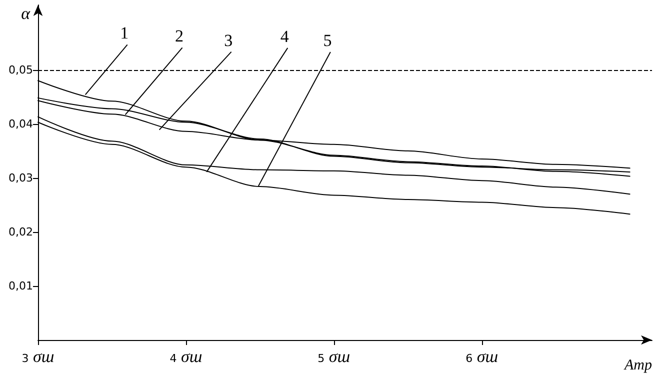 This screenshot has width=668, height=377. What do you see at coordinates (20, 69) in the screenshot?
I see `y-tick-label: 0,05` at bounding box center [20, 69].